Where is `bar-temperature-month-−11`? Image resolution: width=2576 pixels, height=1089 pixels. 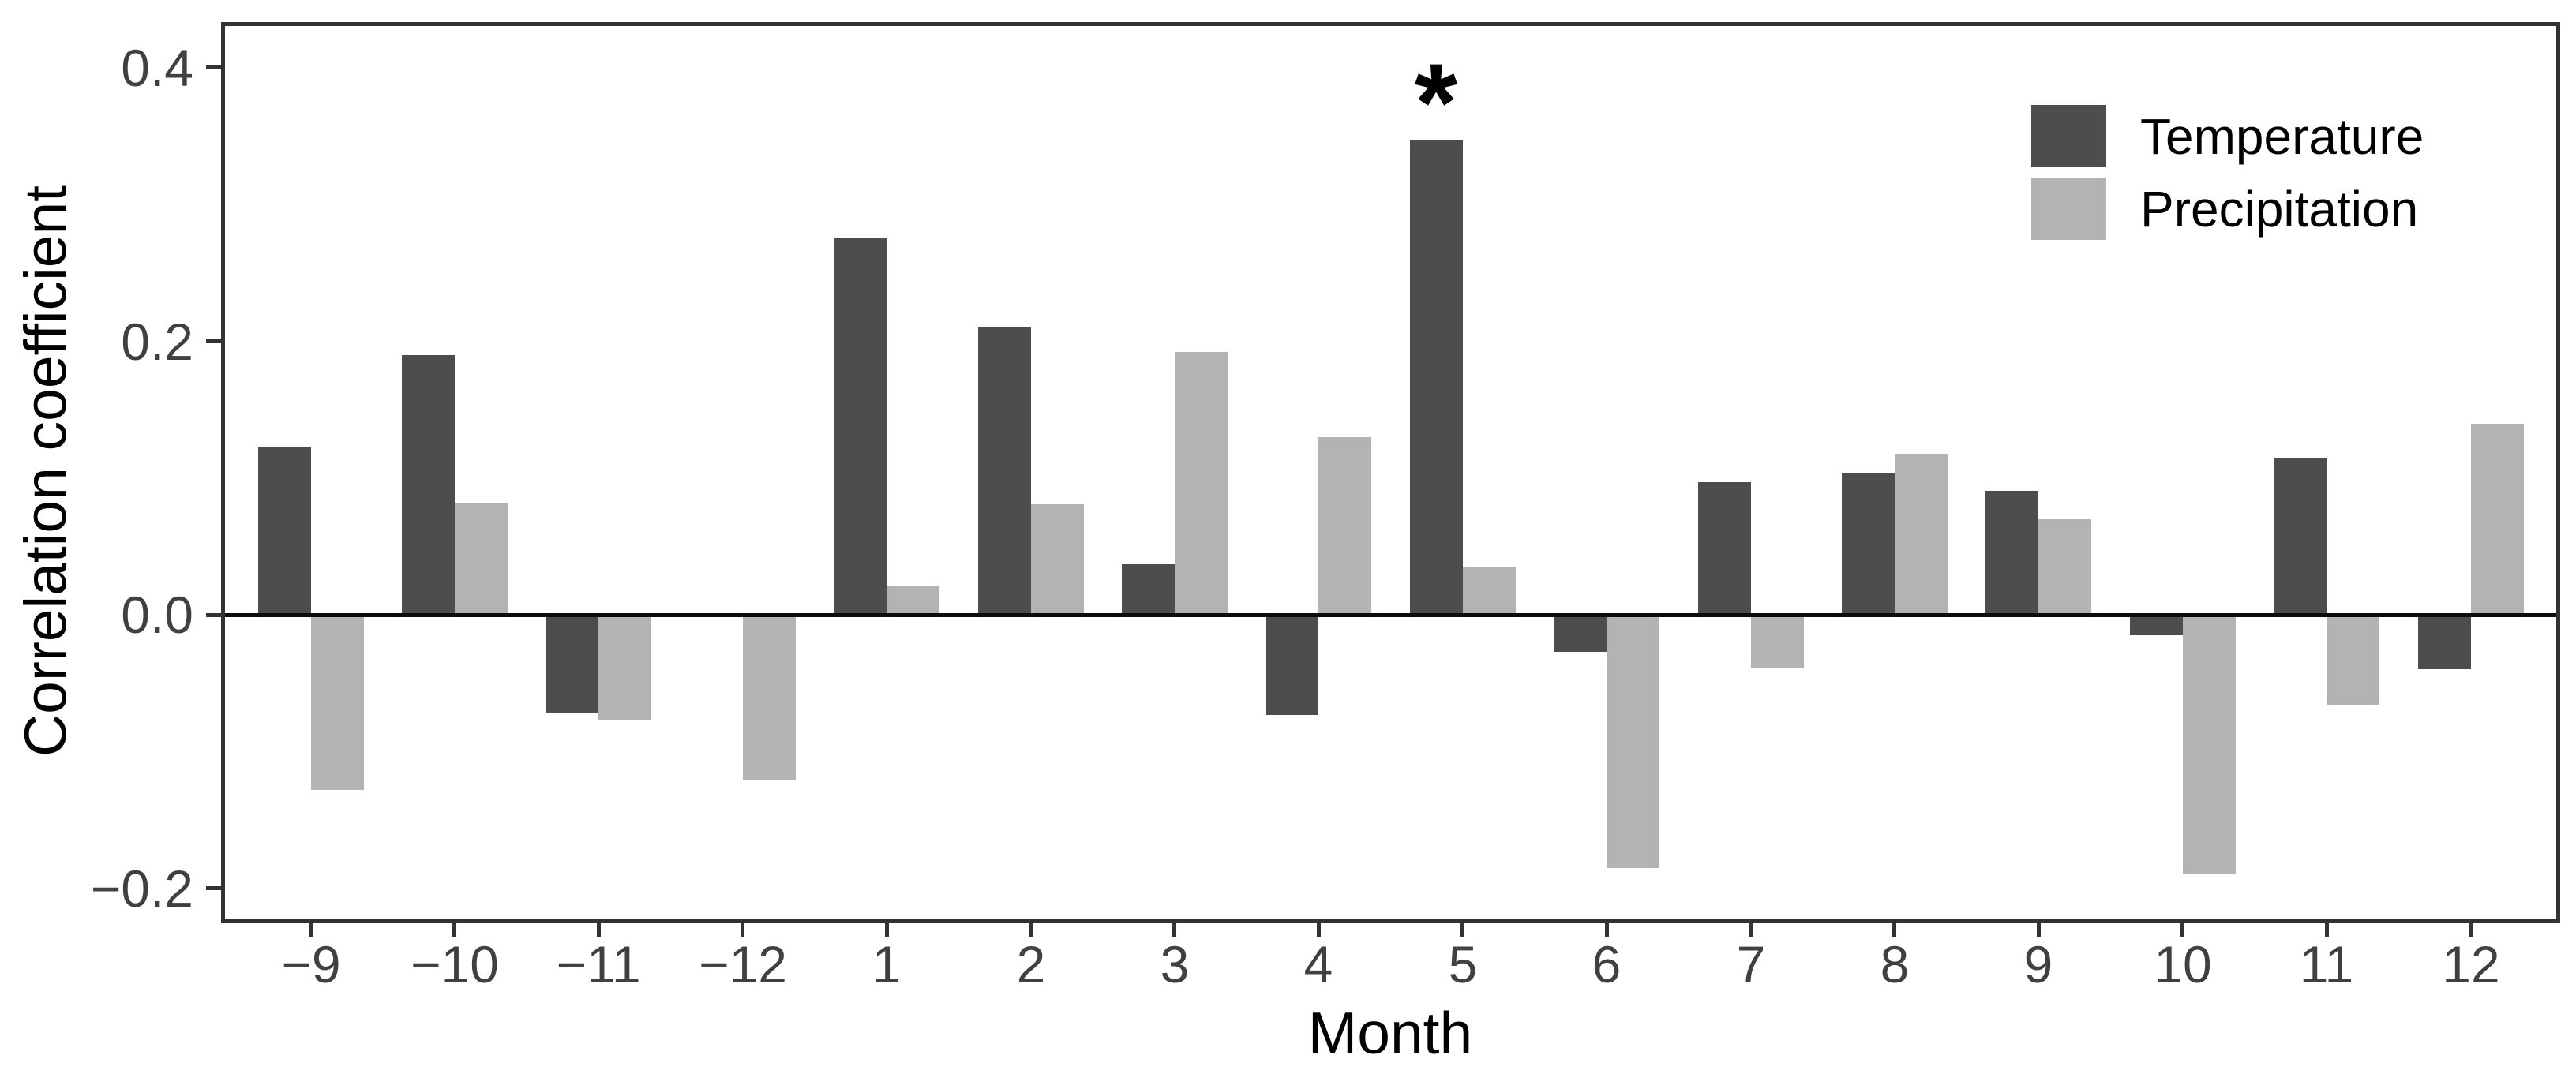 bar-temperature-month-−11 is located at coordinates (572, 664).